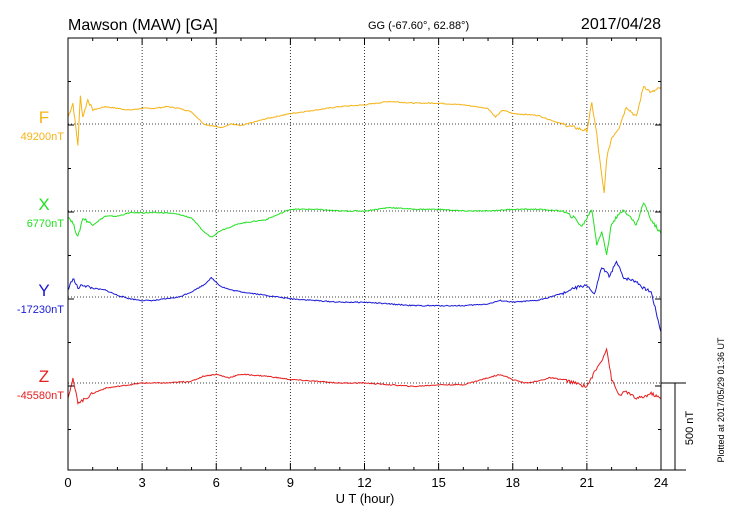 The height and width of the screenshot is (520, 730). Describe the element at coordinates (43, 137) in the screenshot. I see `series-baseline-f: 49200nT` at that location.